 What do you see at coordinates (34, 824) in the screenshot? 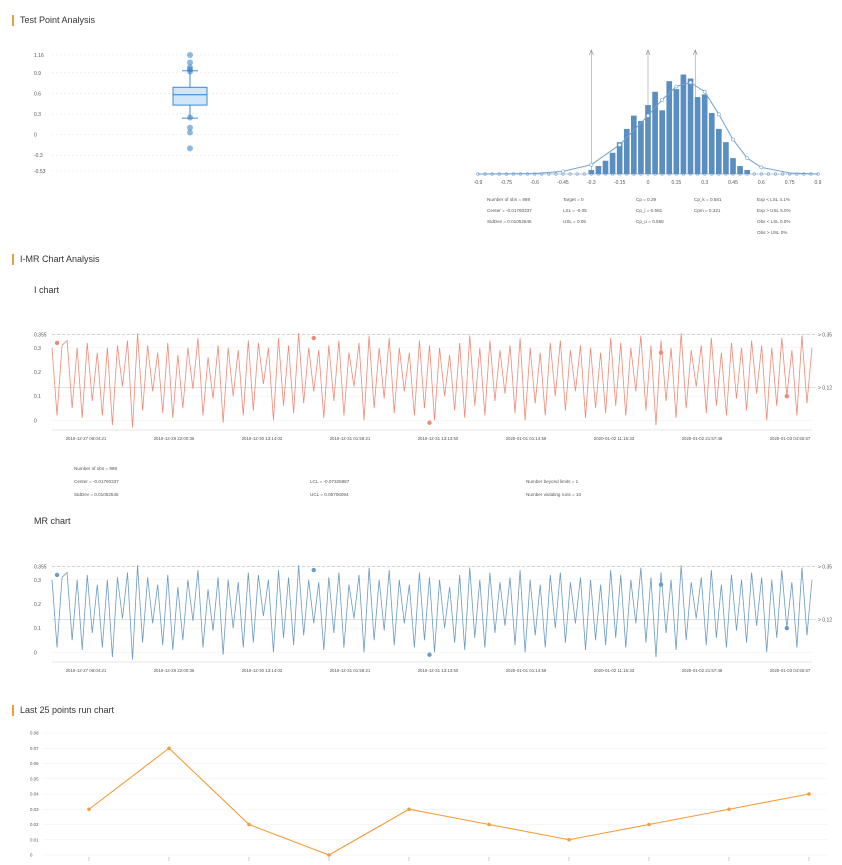
I see `run-chart-y-tick: 0.02` at bounding box center [34, 824].